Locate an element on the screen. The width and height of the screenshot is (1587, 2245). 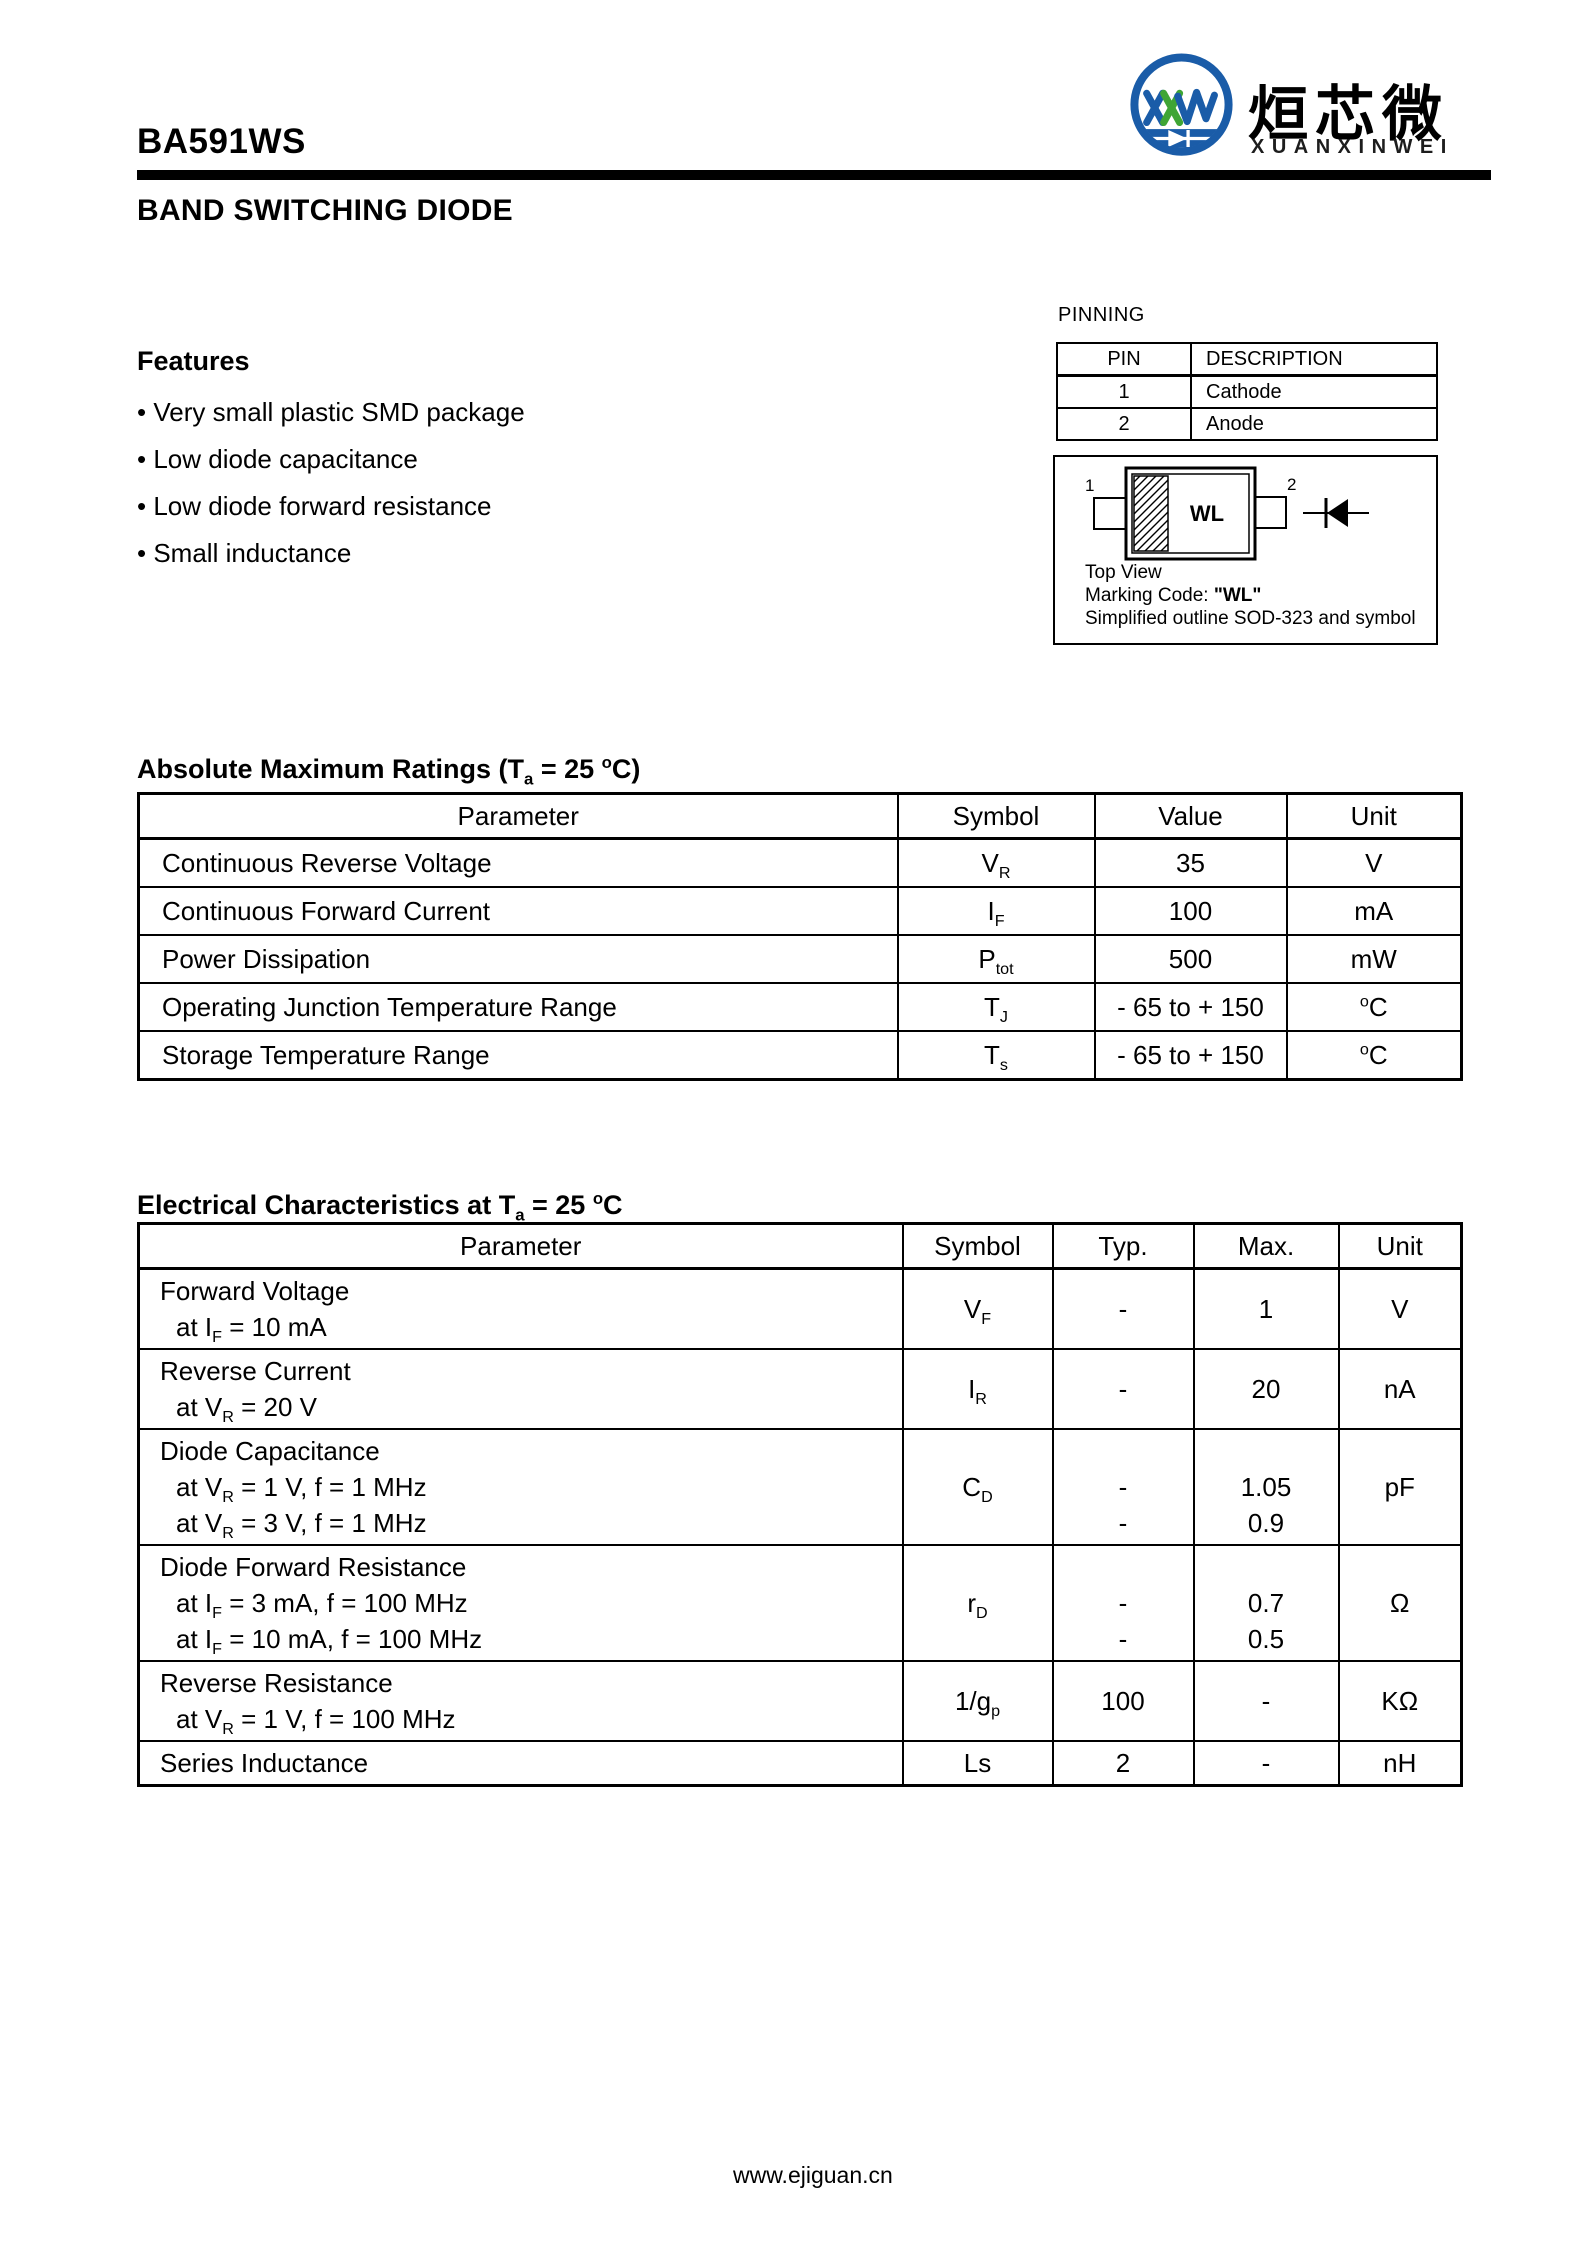
cathode-band is located at coordinates (1151, 513).